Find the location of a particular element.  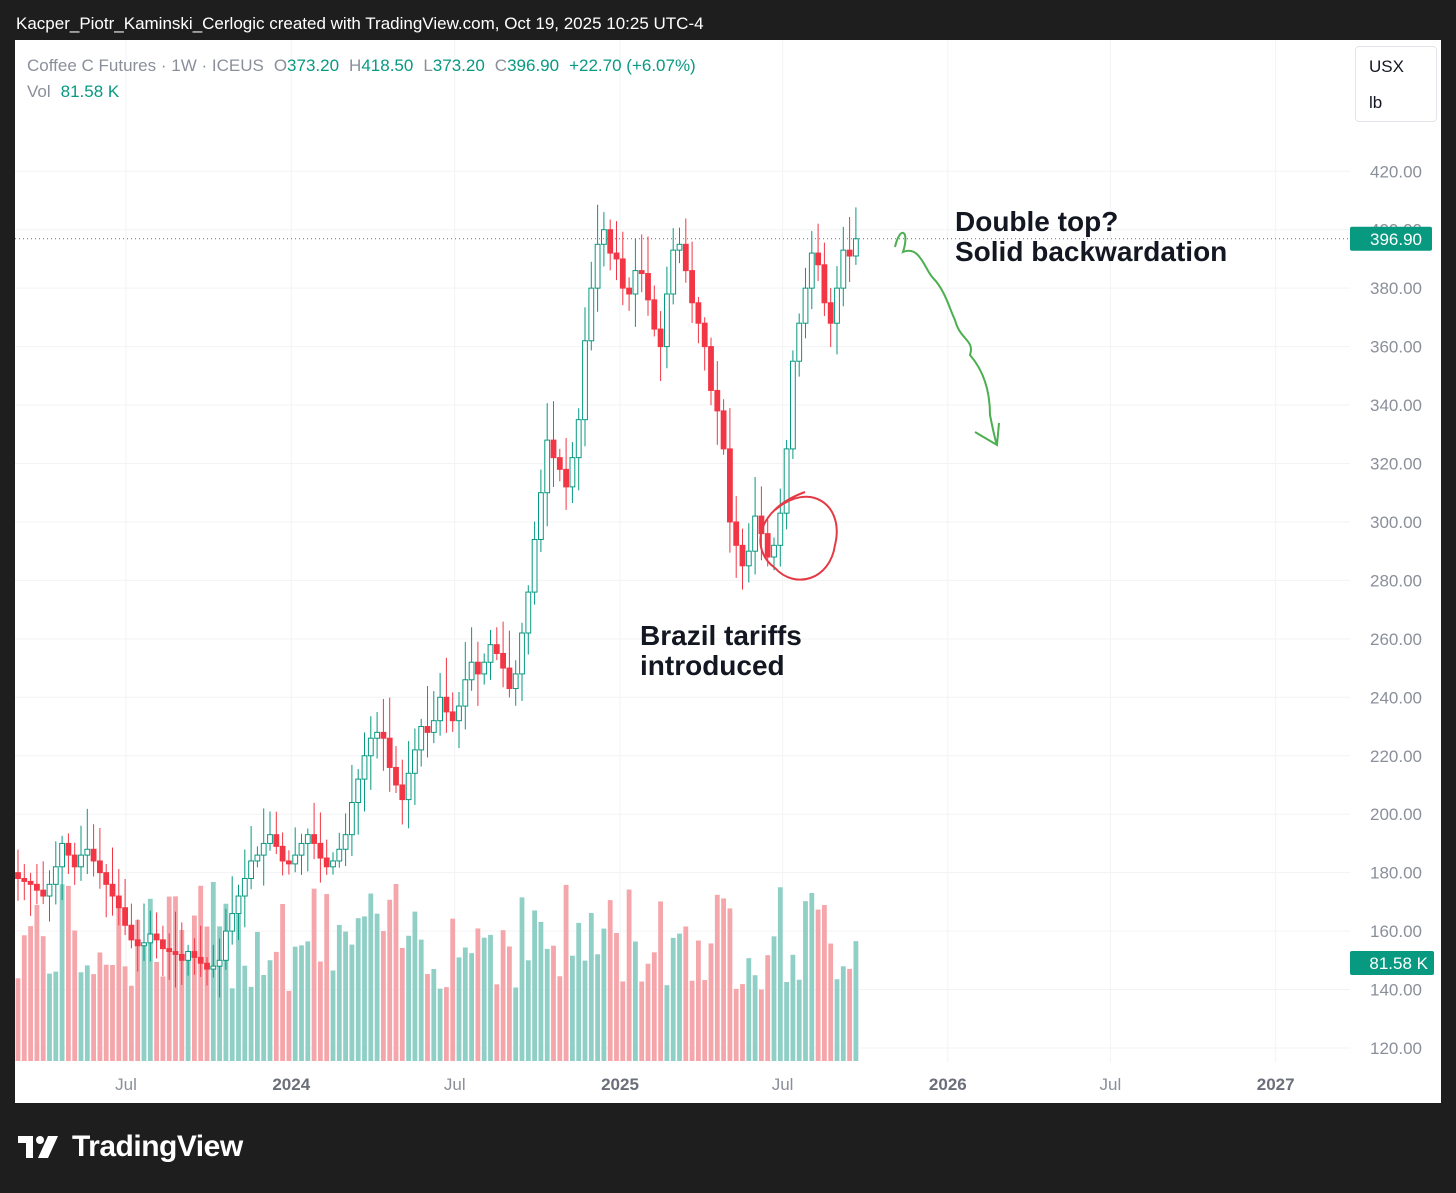

currency-unit: USX is located at coordinates (1386, 66).